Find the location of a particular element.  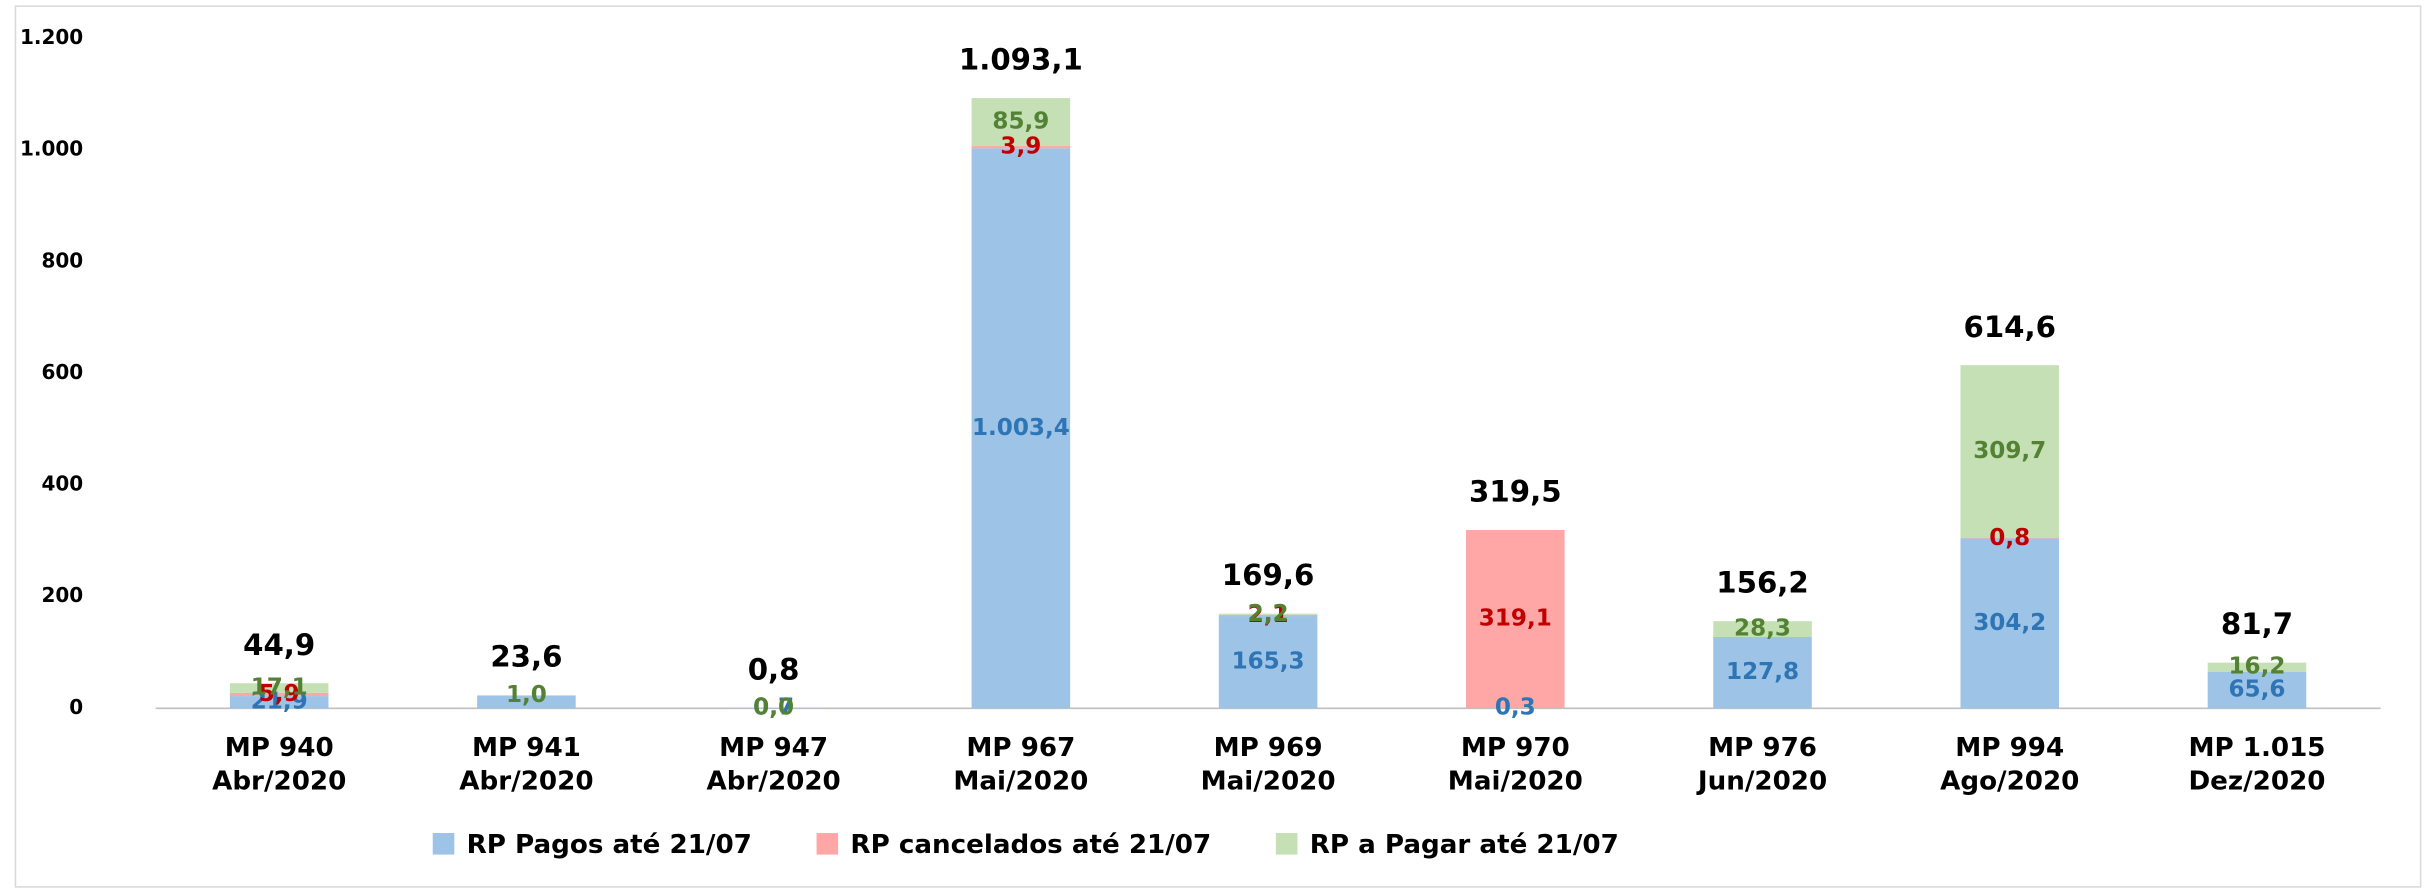

x-tick-label: Dez/2020 is located at coordinates (2256, 782).